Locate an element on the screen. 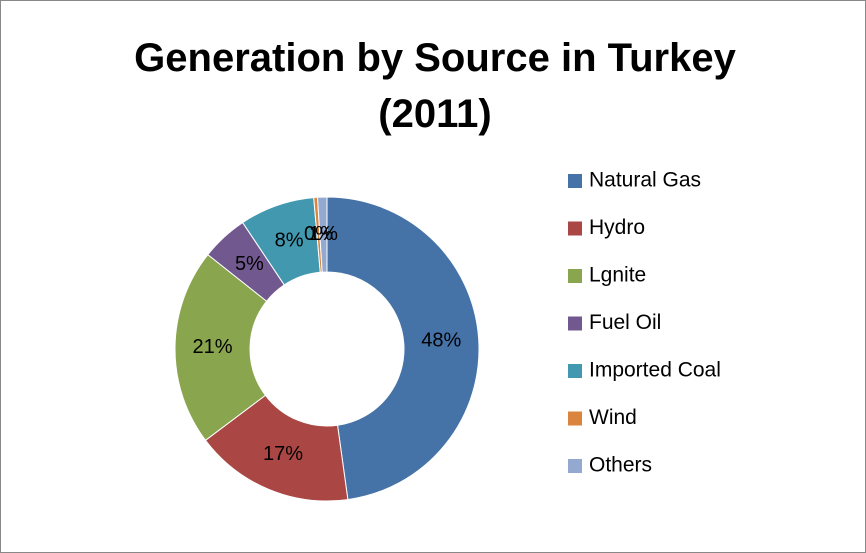 Image resolution: width=866 pixels, height=553 pixels. data-label: 1% is located at coordinates (323, 234).